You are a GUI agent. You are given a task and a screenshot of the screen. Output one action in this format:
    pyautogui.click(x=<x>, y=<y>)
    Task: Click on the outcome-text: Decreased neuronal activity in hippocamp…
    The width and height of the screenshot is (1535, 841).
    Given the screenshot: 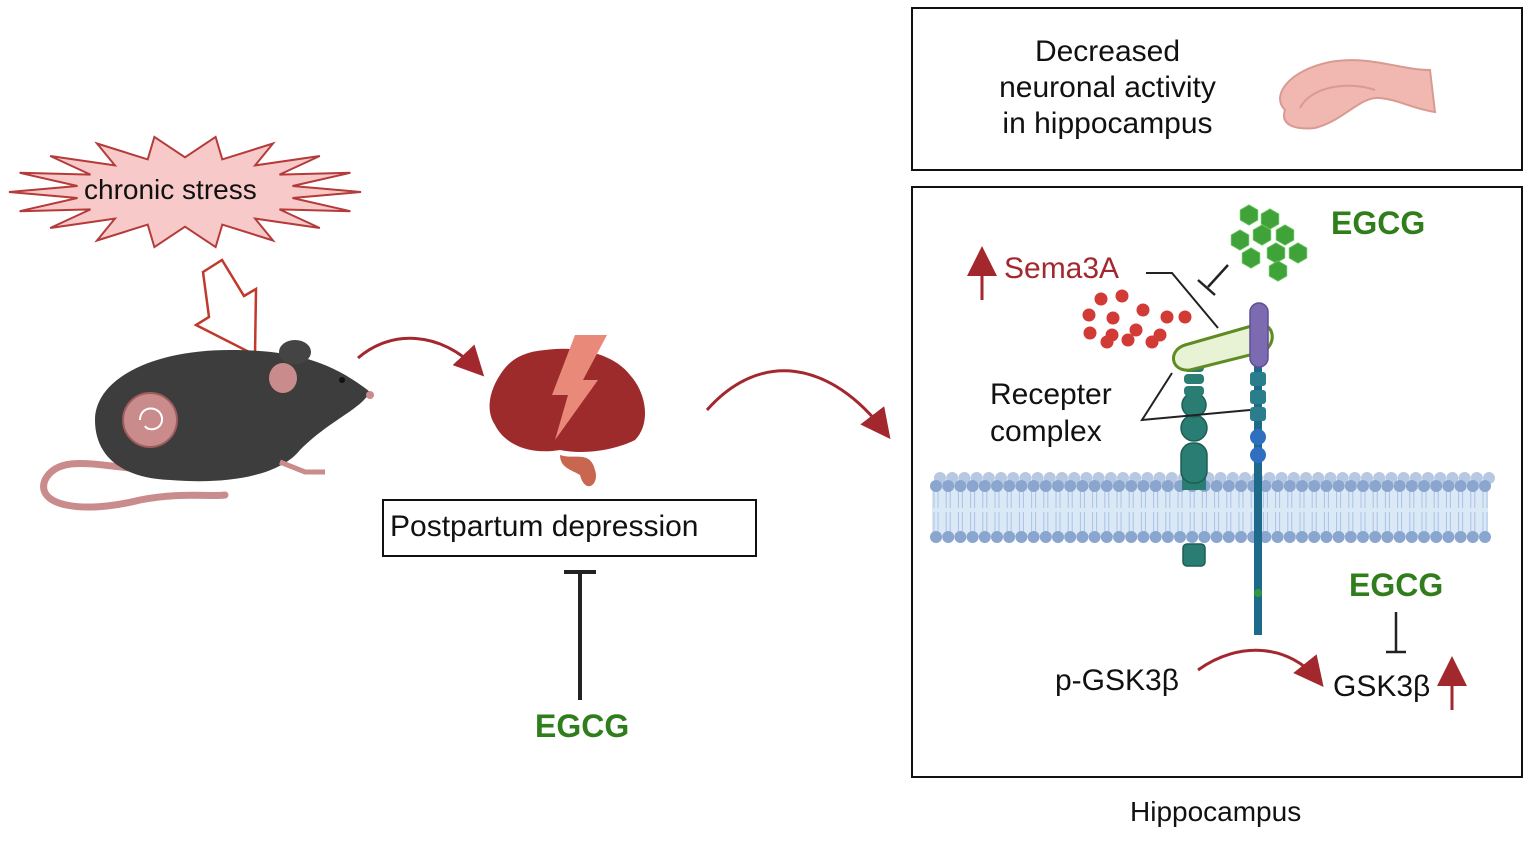 What is the action you would take?
    pyautogui.click(x=1107, y=88)
    